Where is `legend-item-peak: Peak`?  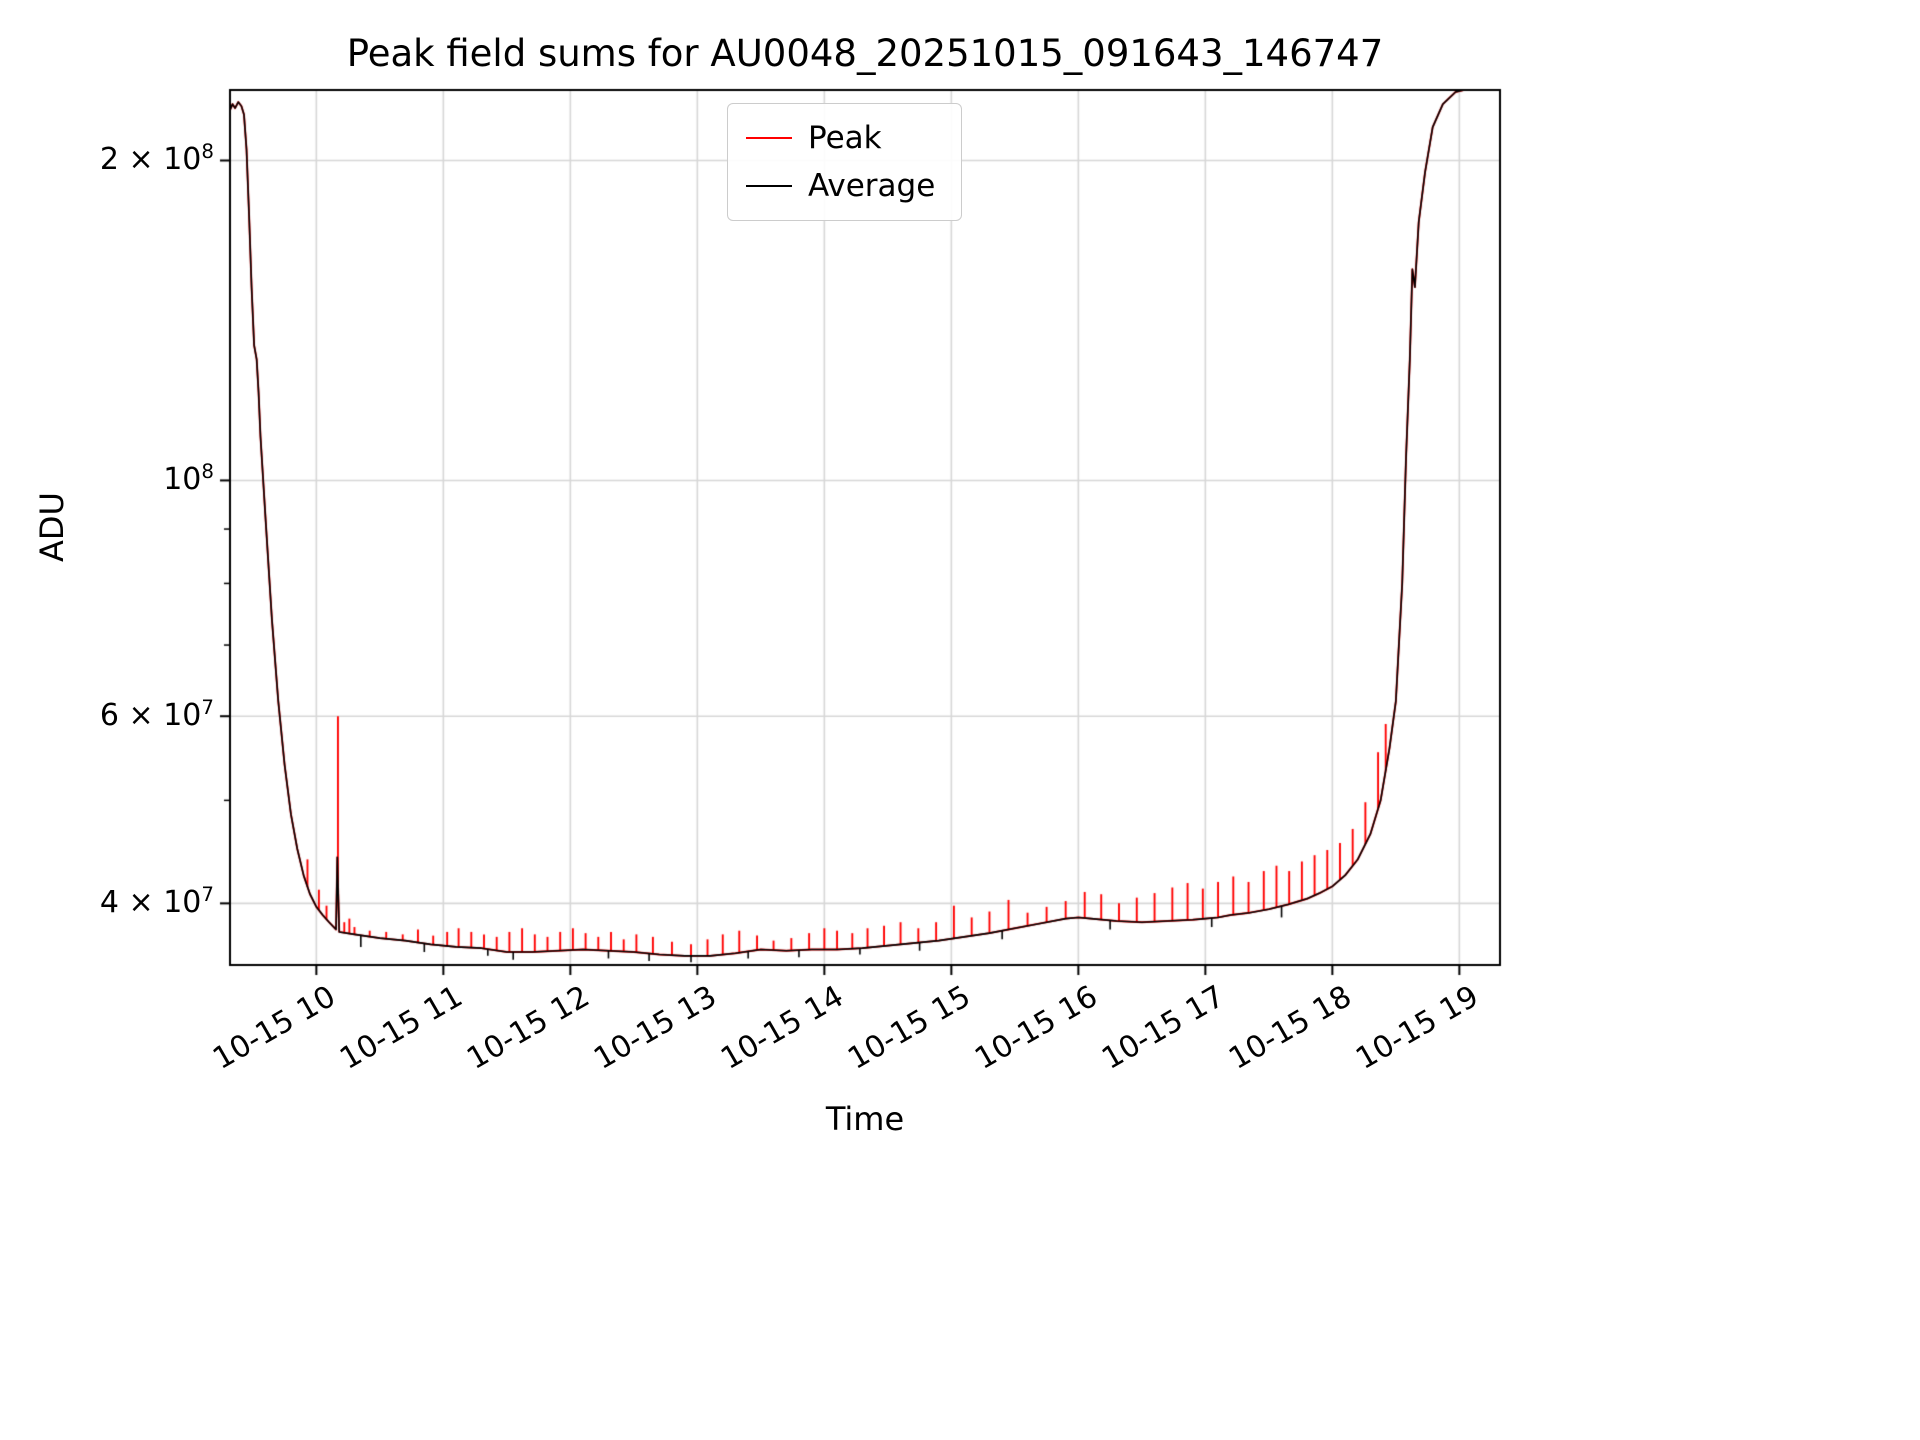
legend-item-peak: Peak is located at coordinates (840, 138).